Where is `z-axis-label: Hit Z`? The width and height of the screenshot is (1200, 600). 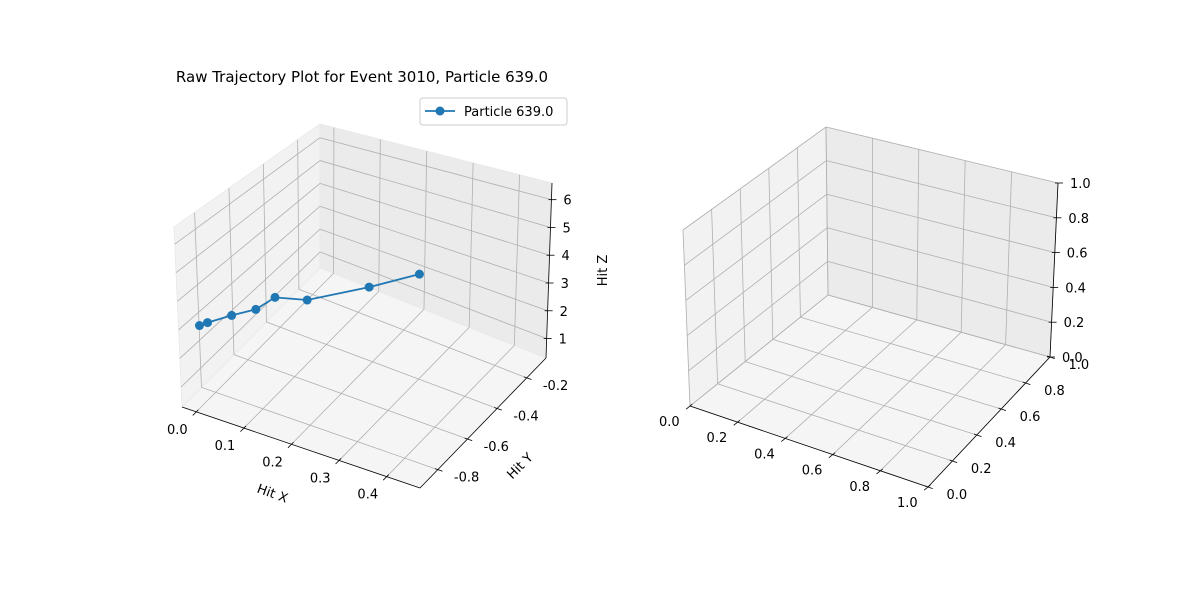
z-axis-label: Hit Z is located at coordinates (603, 271).